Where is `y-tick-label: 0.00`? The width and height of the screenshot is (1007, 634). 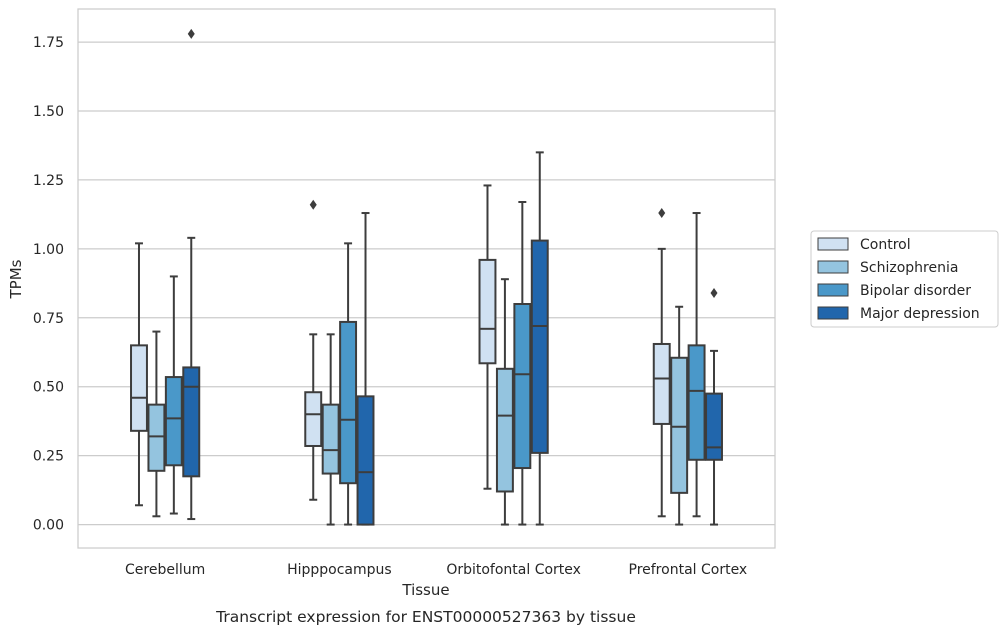 y-tick-label: 0.00 is located at coordinates (48, 526).